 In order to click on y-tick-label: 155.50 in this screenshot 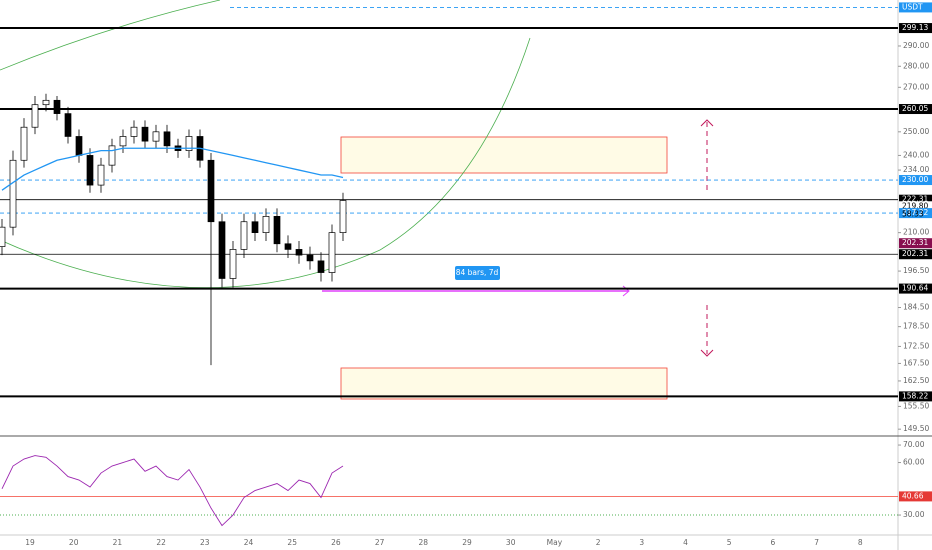, I will do `click(916, 405)`.